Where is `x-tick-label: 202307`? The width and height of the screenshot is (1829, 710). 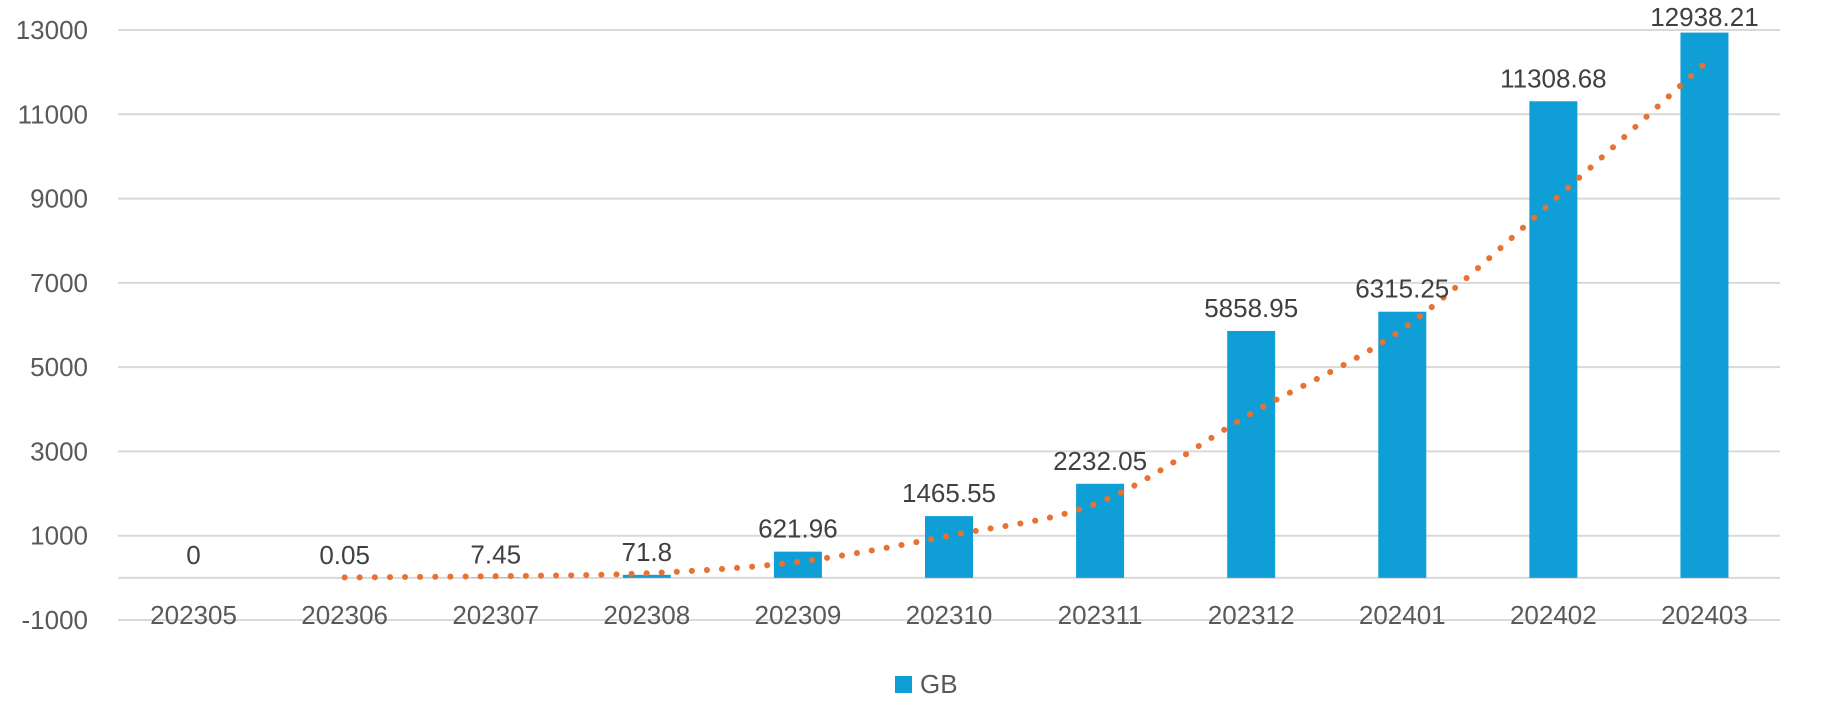 x-tick-label: 202307 is located at coordinates (495, 615).